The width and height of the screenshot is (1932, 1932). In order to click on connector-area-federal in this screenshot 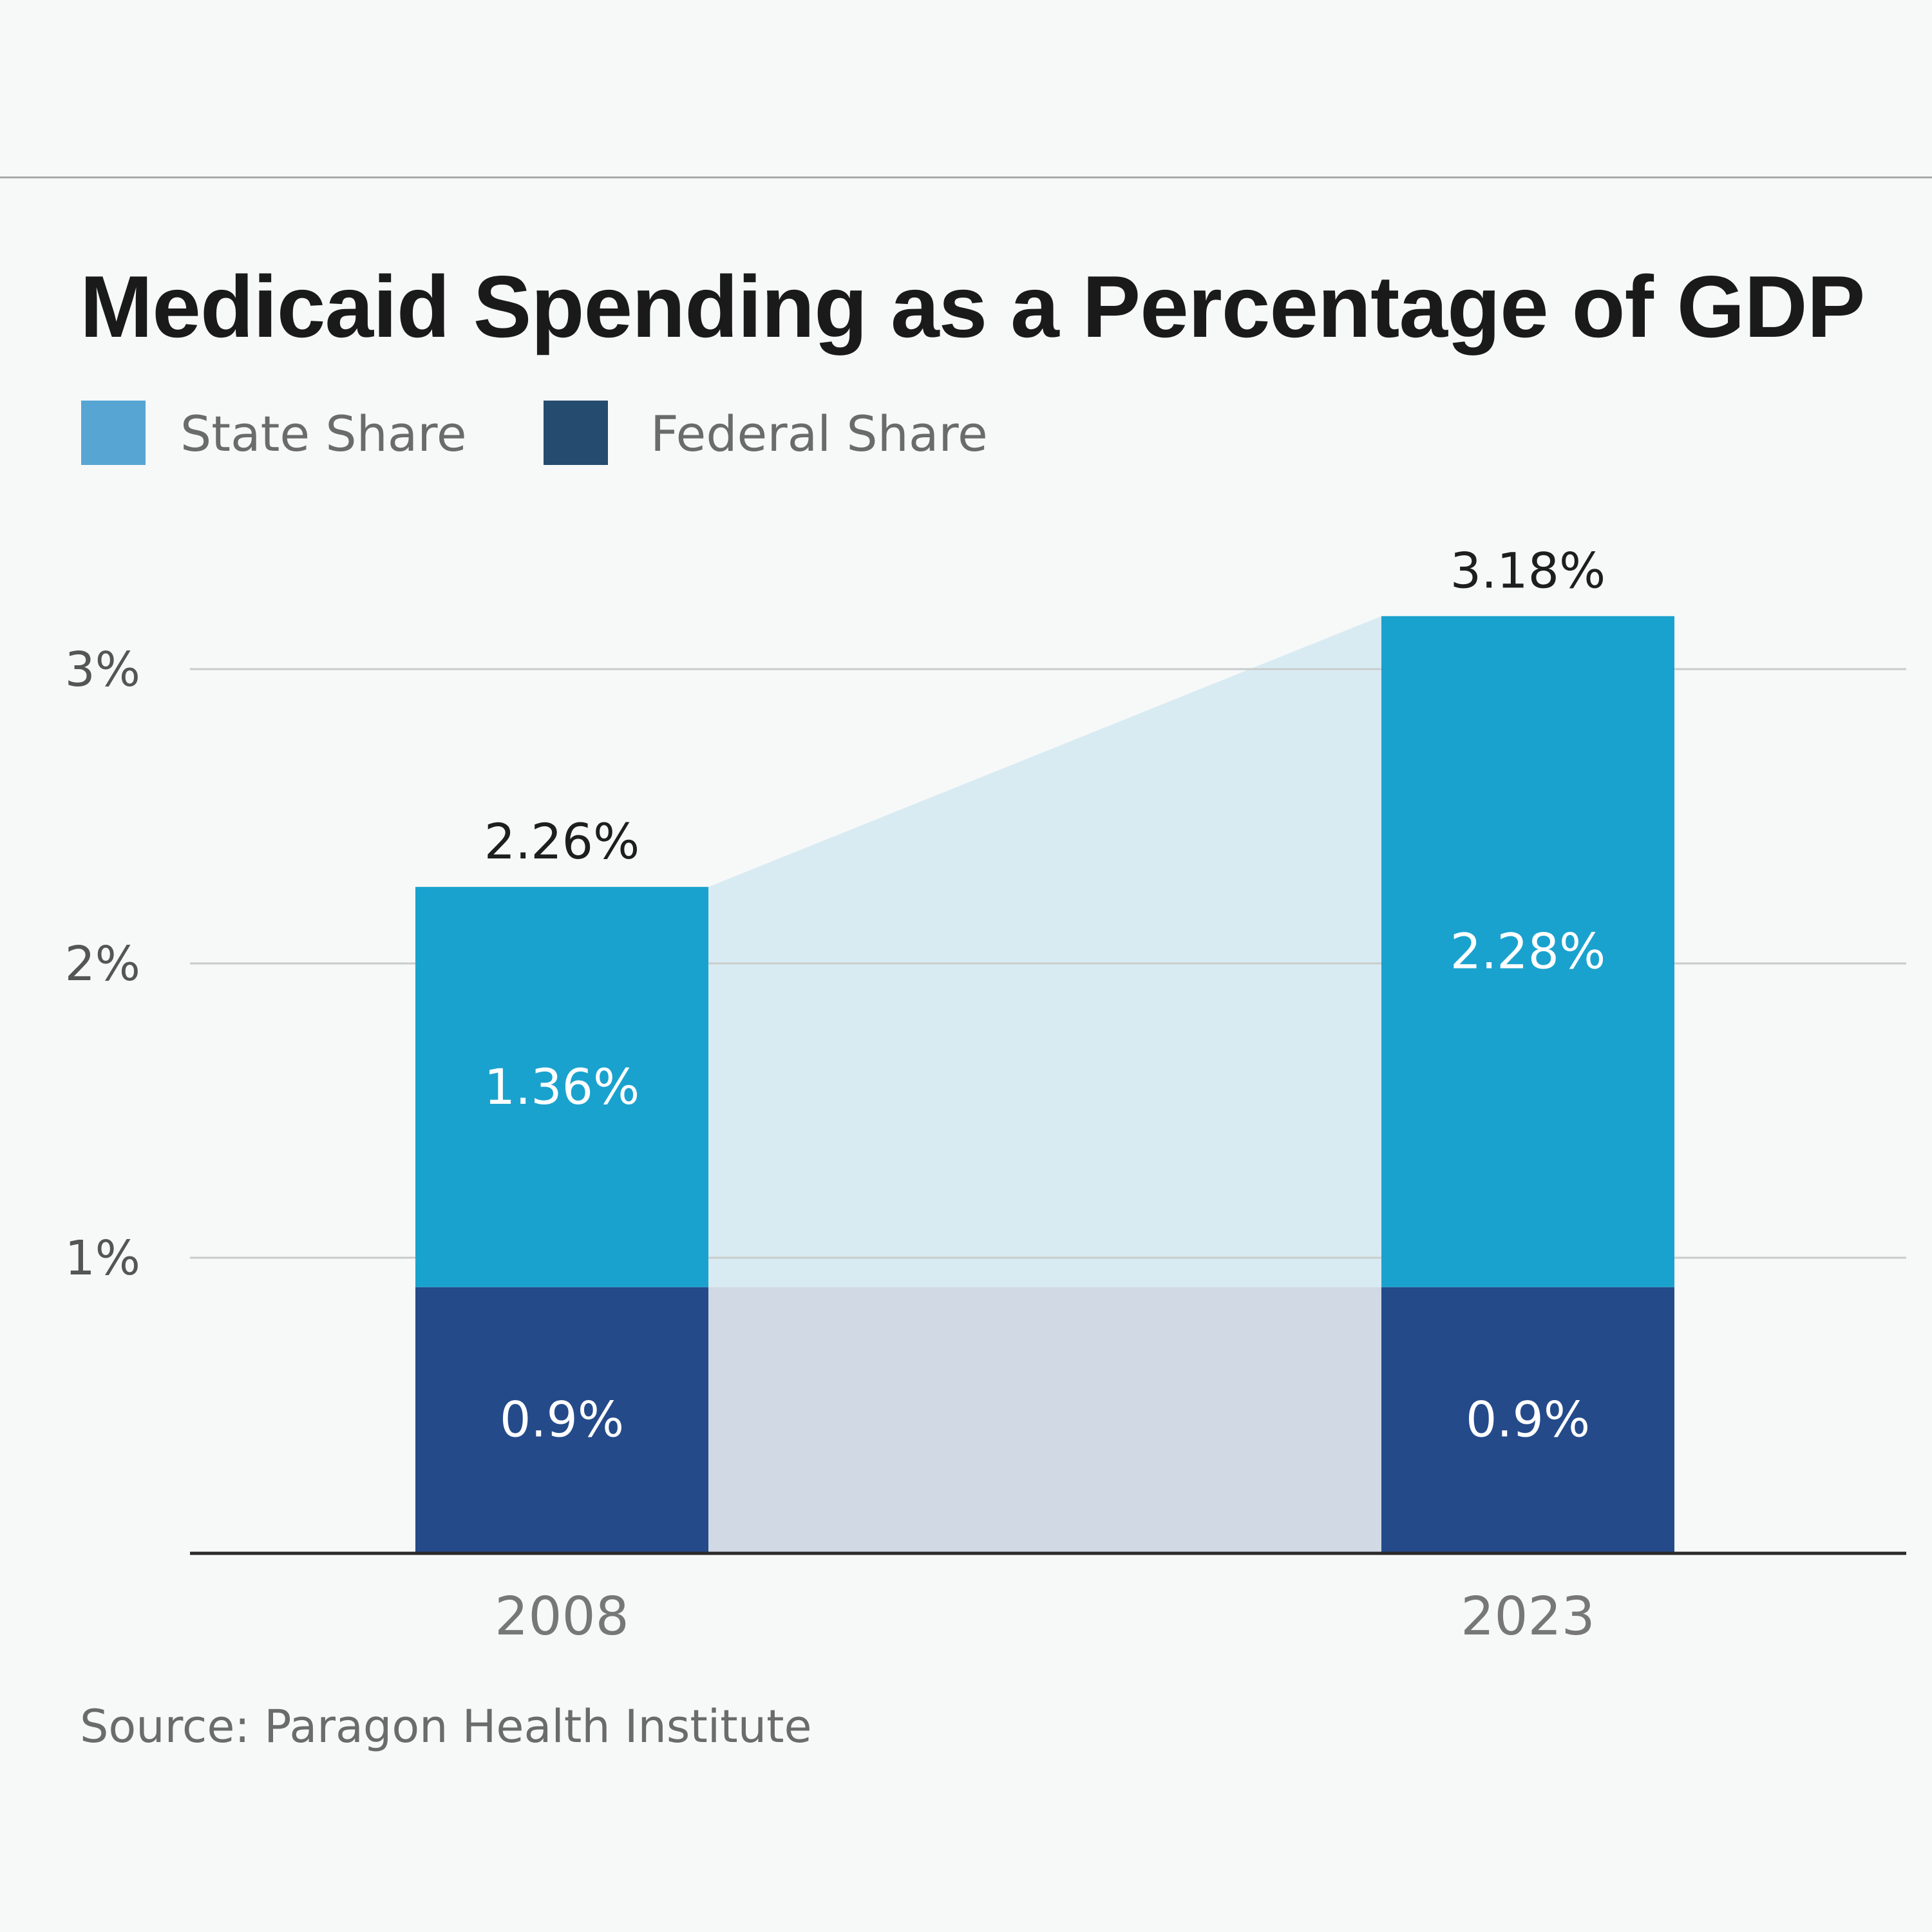, I will do `click(1044, 1419)`.